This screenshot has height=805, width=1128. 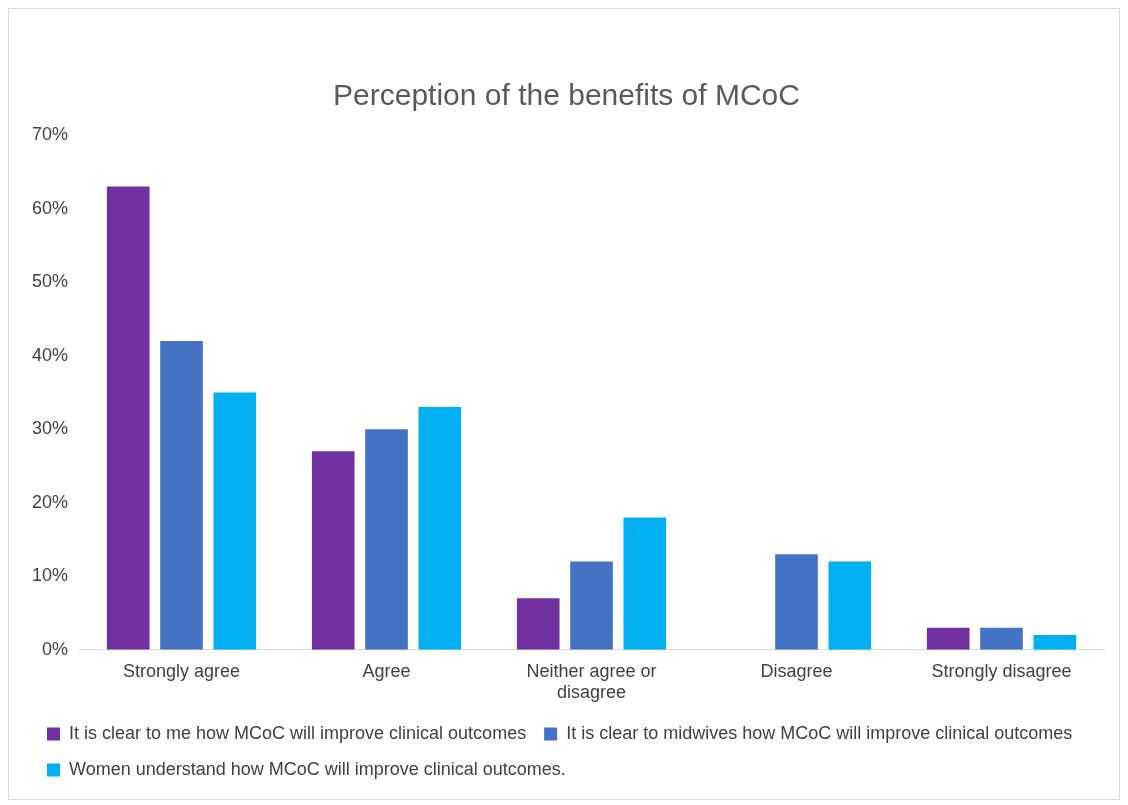 What do you see at coordinates (55, 648) in the screenshot?
I see `y-tick-label: 0%` at bounding box center [55, 648].